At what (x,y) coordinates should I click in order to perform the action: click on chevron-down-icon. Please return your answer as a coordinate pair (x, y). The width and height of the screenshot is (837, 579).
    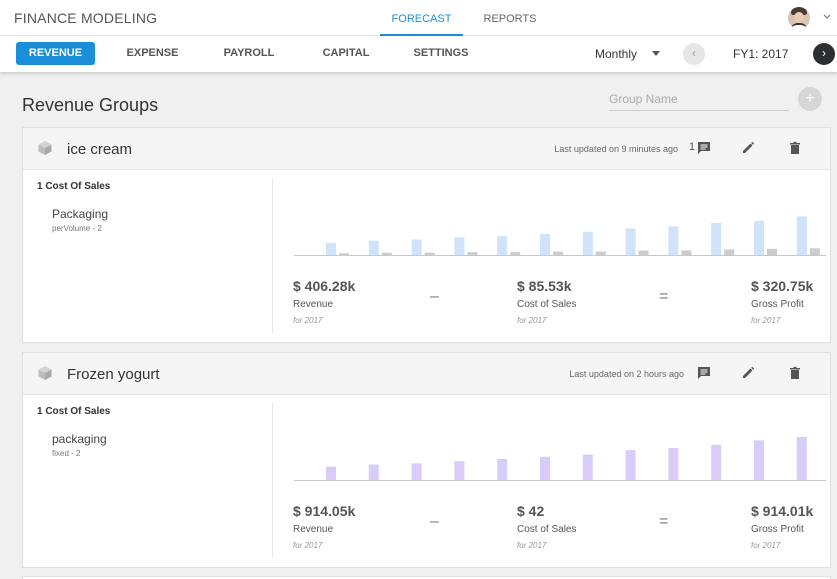
    Looking at the image, I should click on (827, 17).